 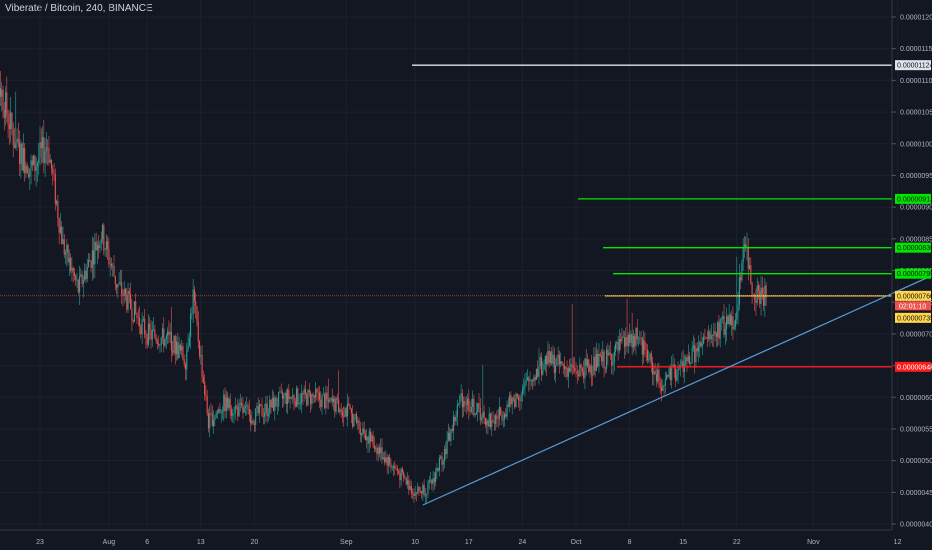 What do you see at coordinates (813, 542) in the screenshot?
I see `time-tick-label: Nov` at bounding box center [813, 542].